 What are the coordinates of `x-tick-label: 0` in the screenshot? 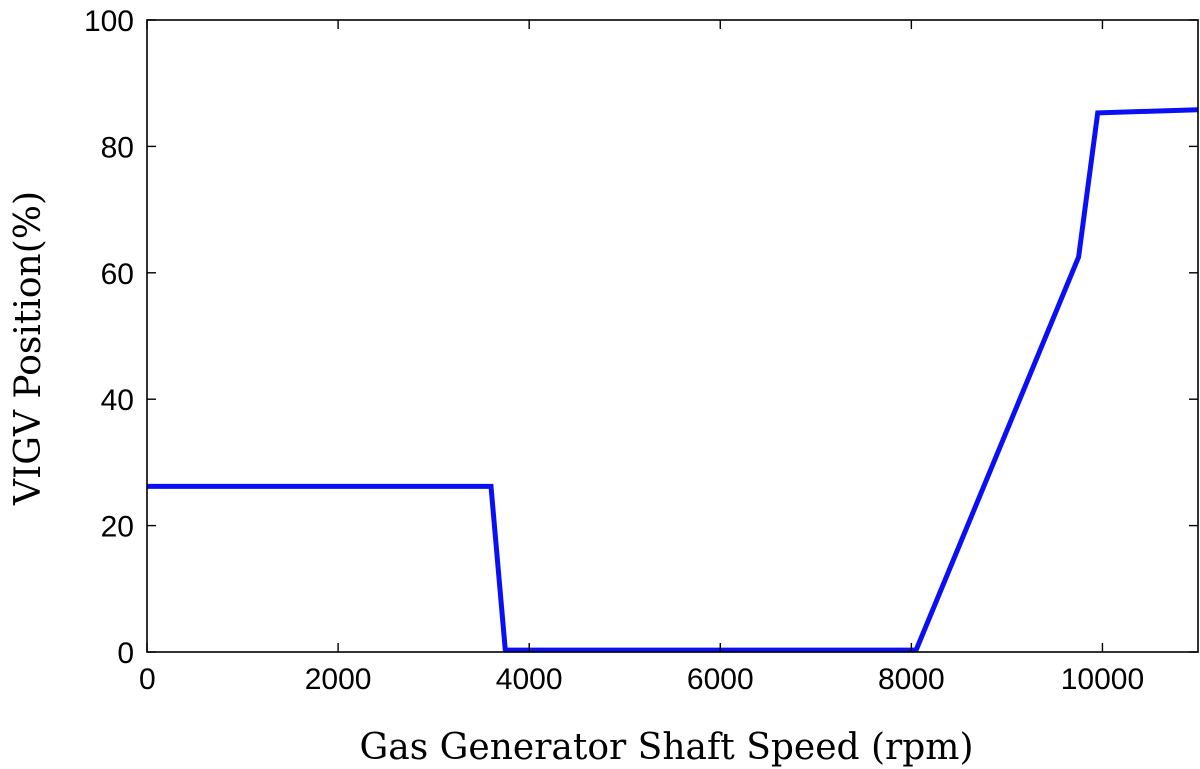 It's located at (147, 679).